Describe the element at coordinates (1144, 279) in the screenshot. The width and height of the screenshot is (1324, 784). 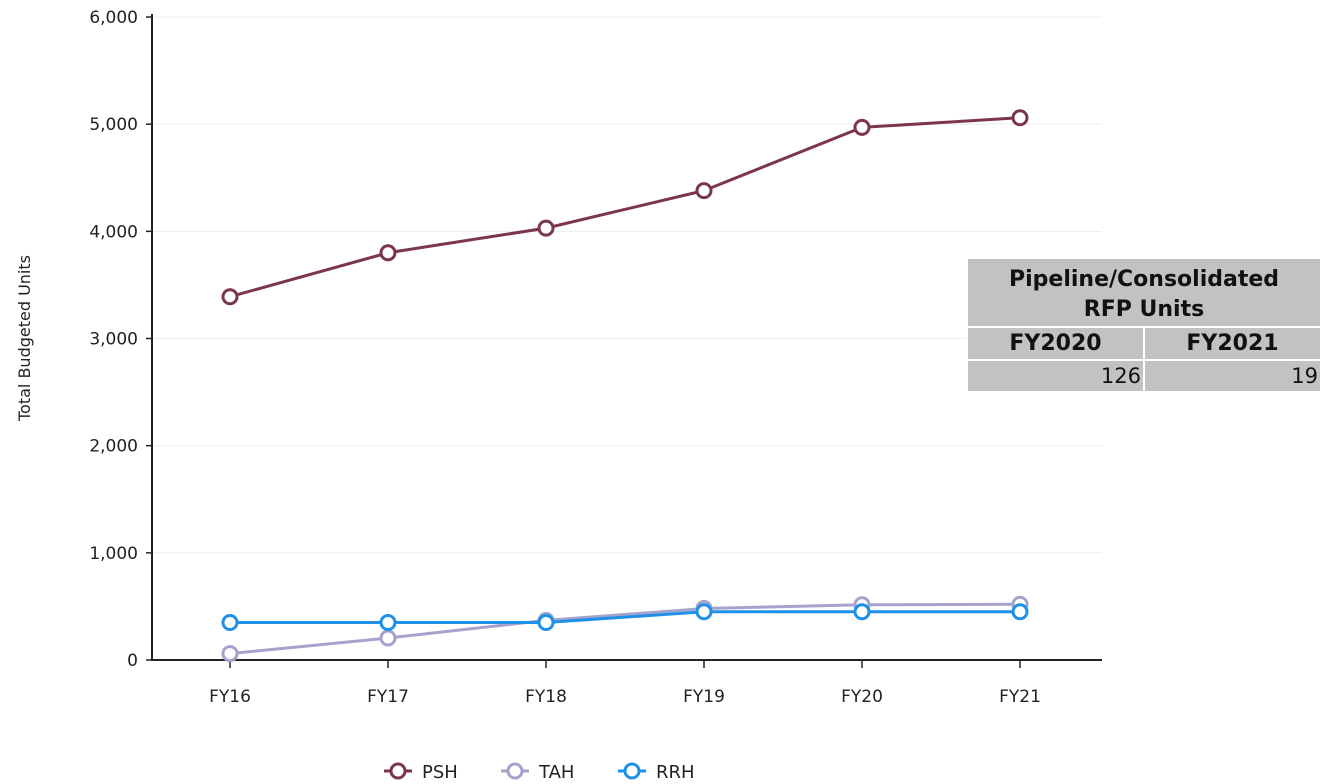
I see `table-title-line1: Pipeline/Consolidated` at that location.